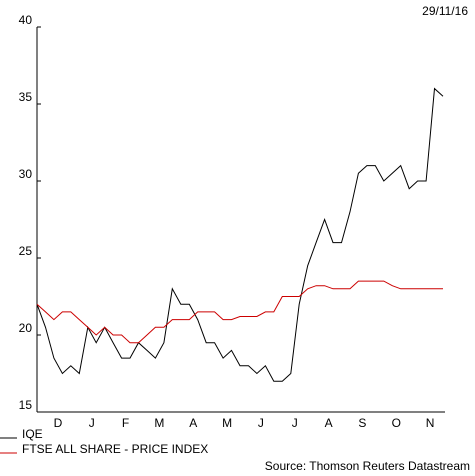  What do you see at coordinates (26, 97) in the screenshot?
I see `y-tick-label: 35` at bounding box center [26, 97].